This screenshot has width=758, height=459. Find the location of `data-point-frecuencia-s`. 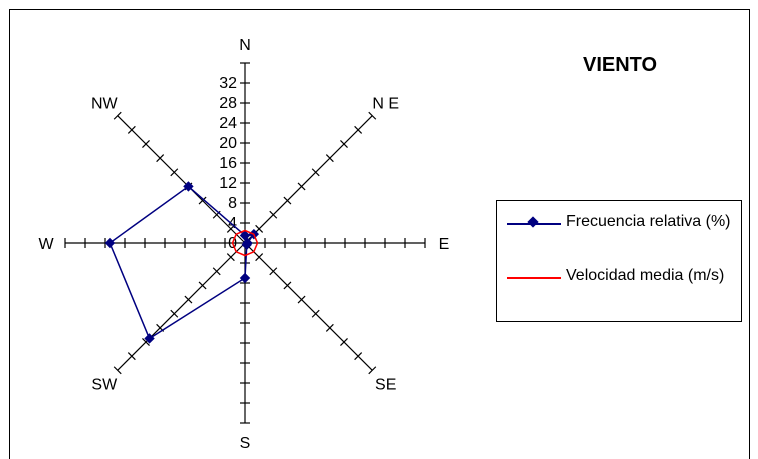

data-point-frecuencia-s is located at coordinates (245, 278).